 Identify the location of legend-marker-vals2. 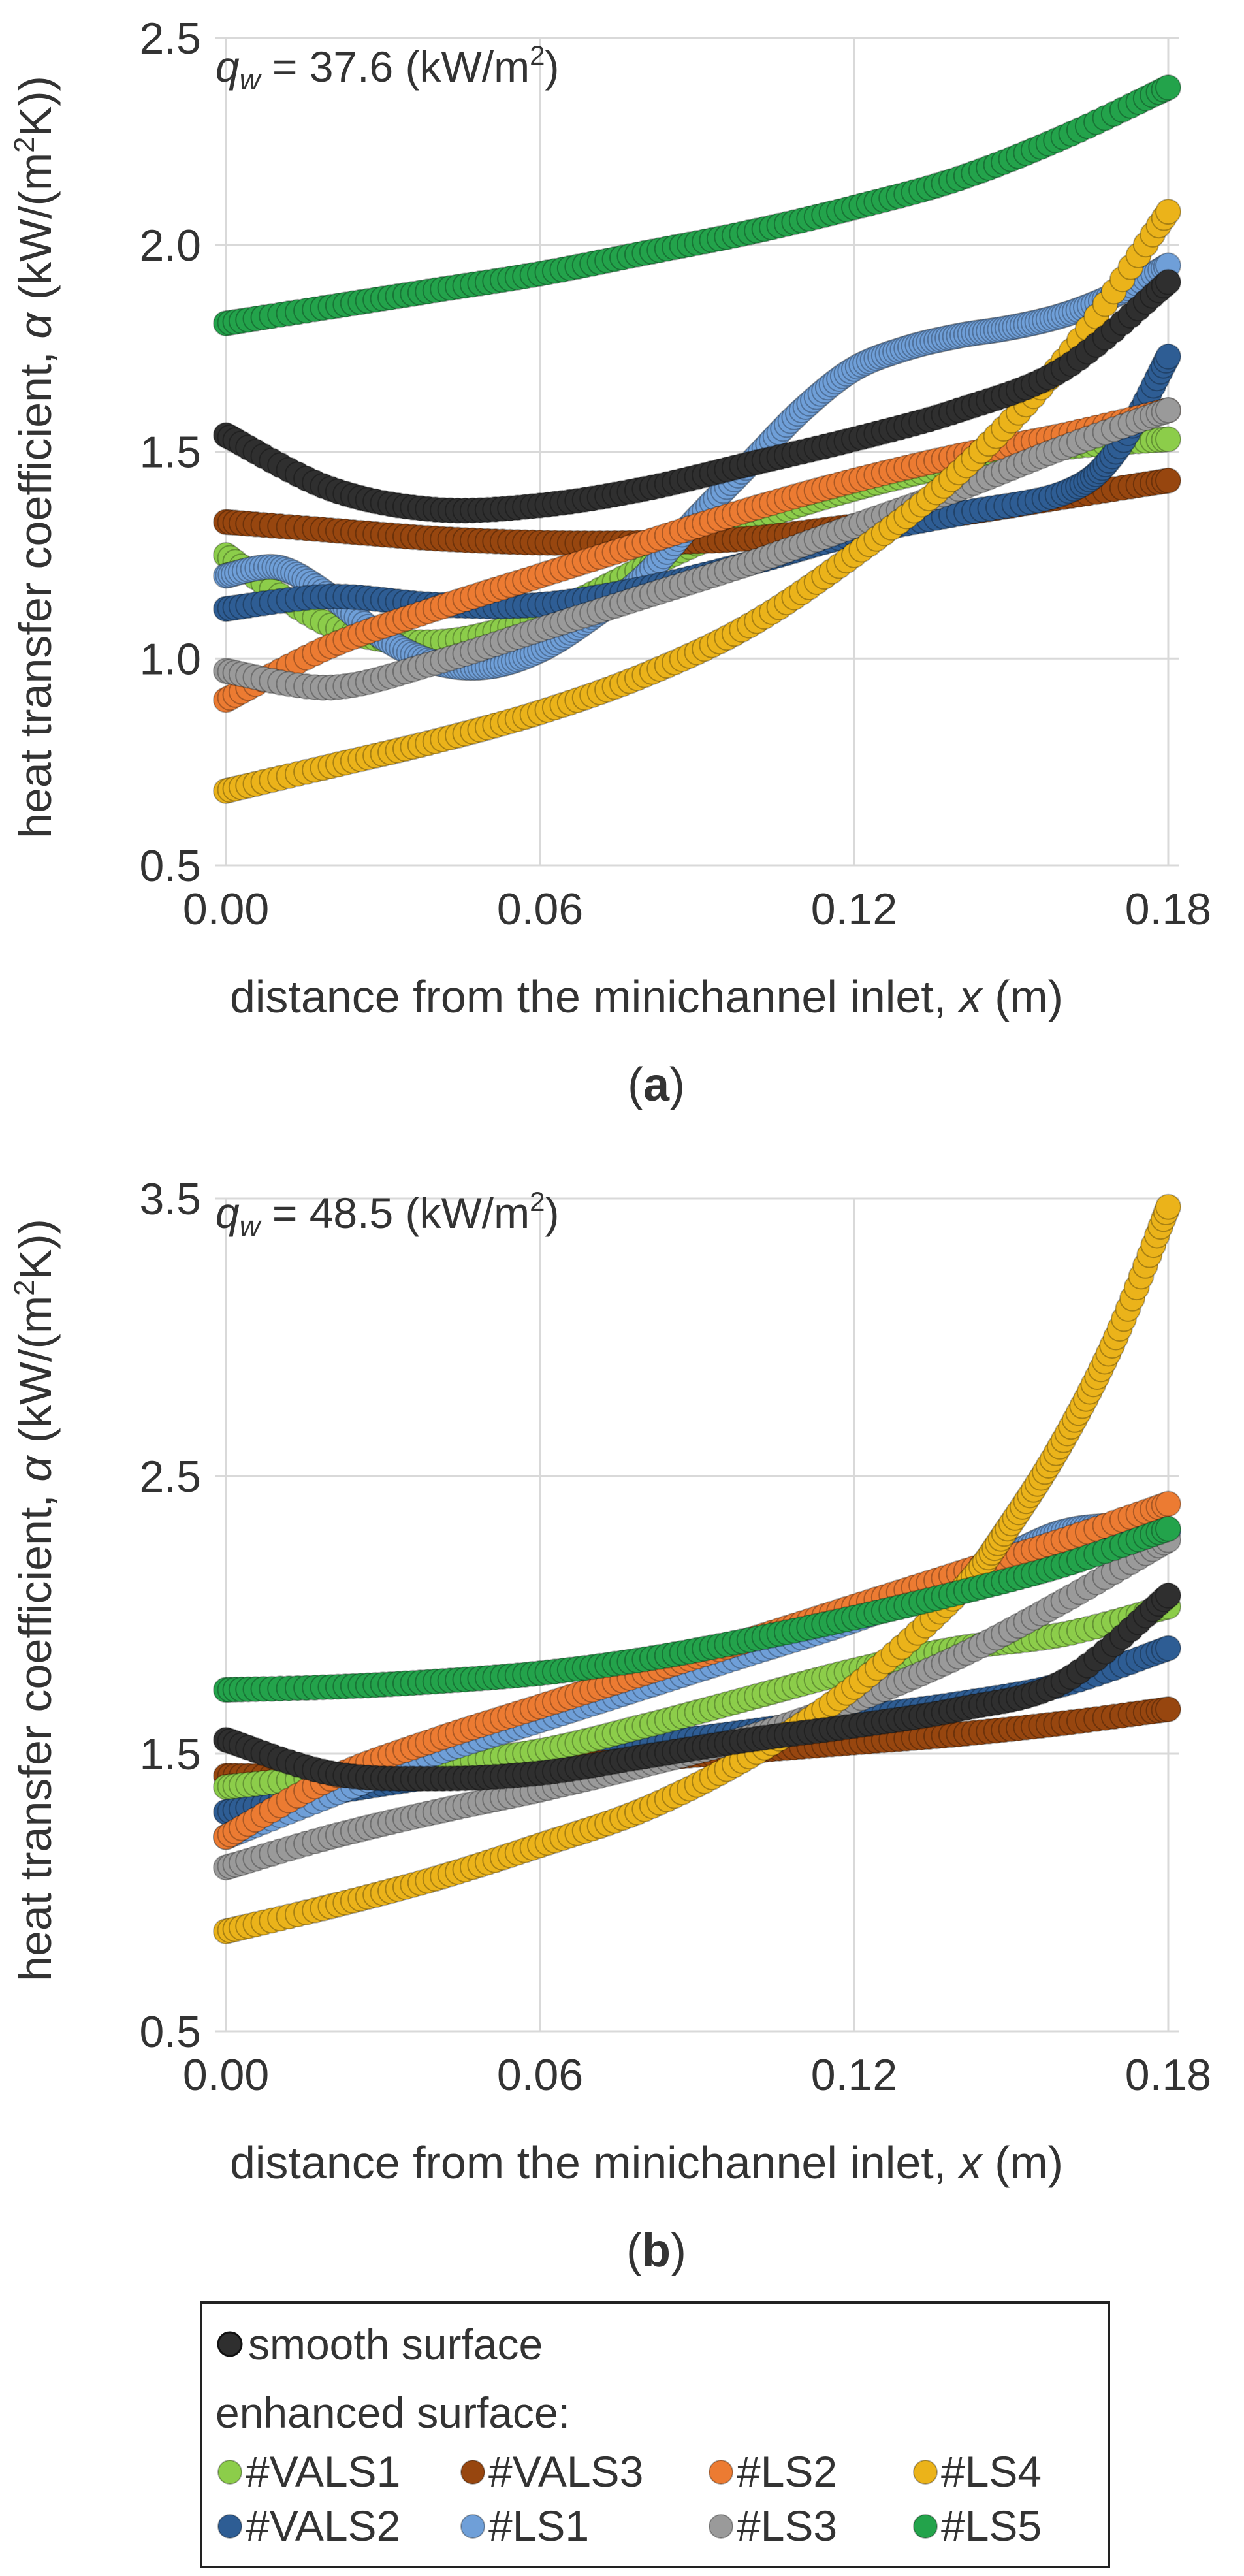
(230, 2526).